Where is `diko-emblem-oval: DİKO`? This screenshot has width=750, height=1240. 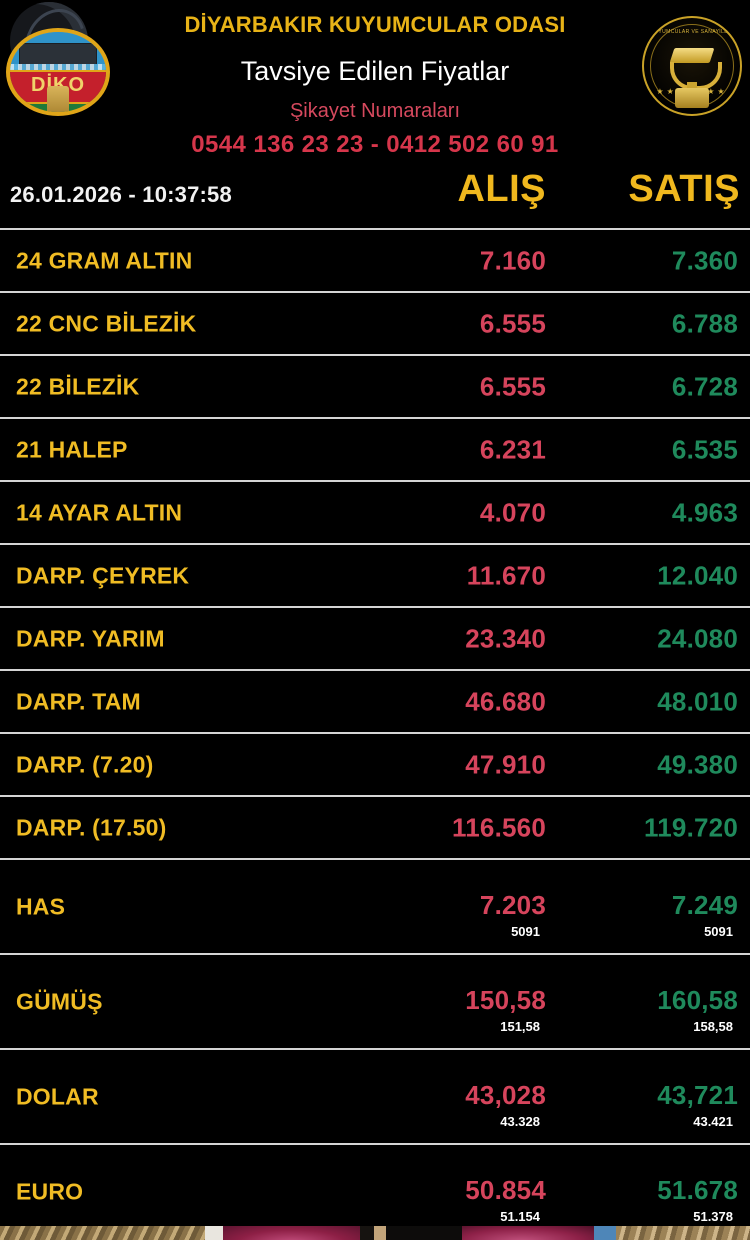 diko-emblem-oval: DİKO is located at coordinates (58, 72).